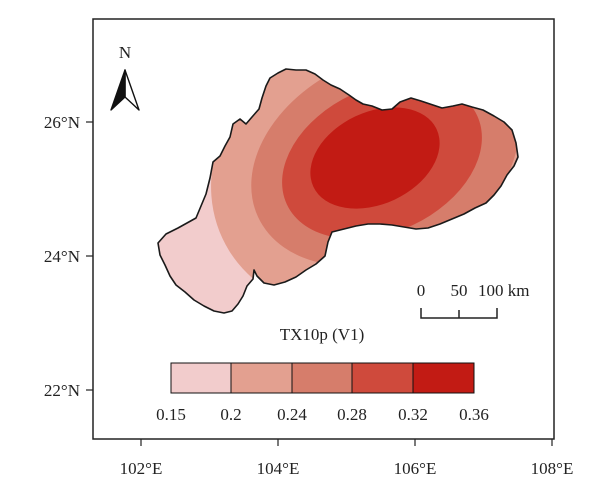 The image size is (600, 501). Describe the element at coordinates (552, 468) in the screenshot. I see `x-tick-label-108e: 108°E` at that location.